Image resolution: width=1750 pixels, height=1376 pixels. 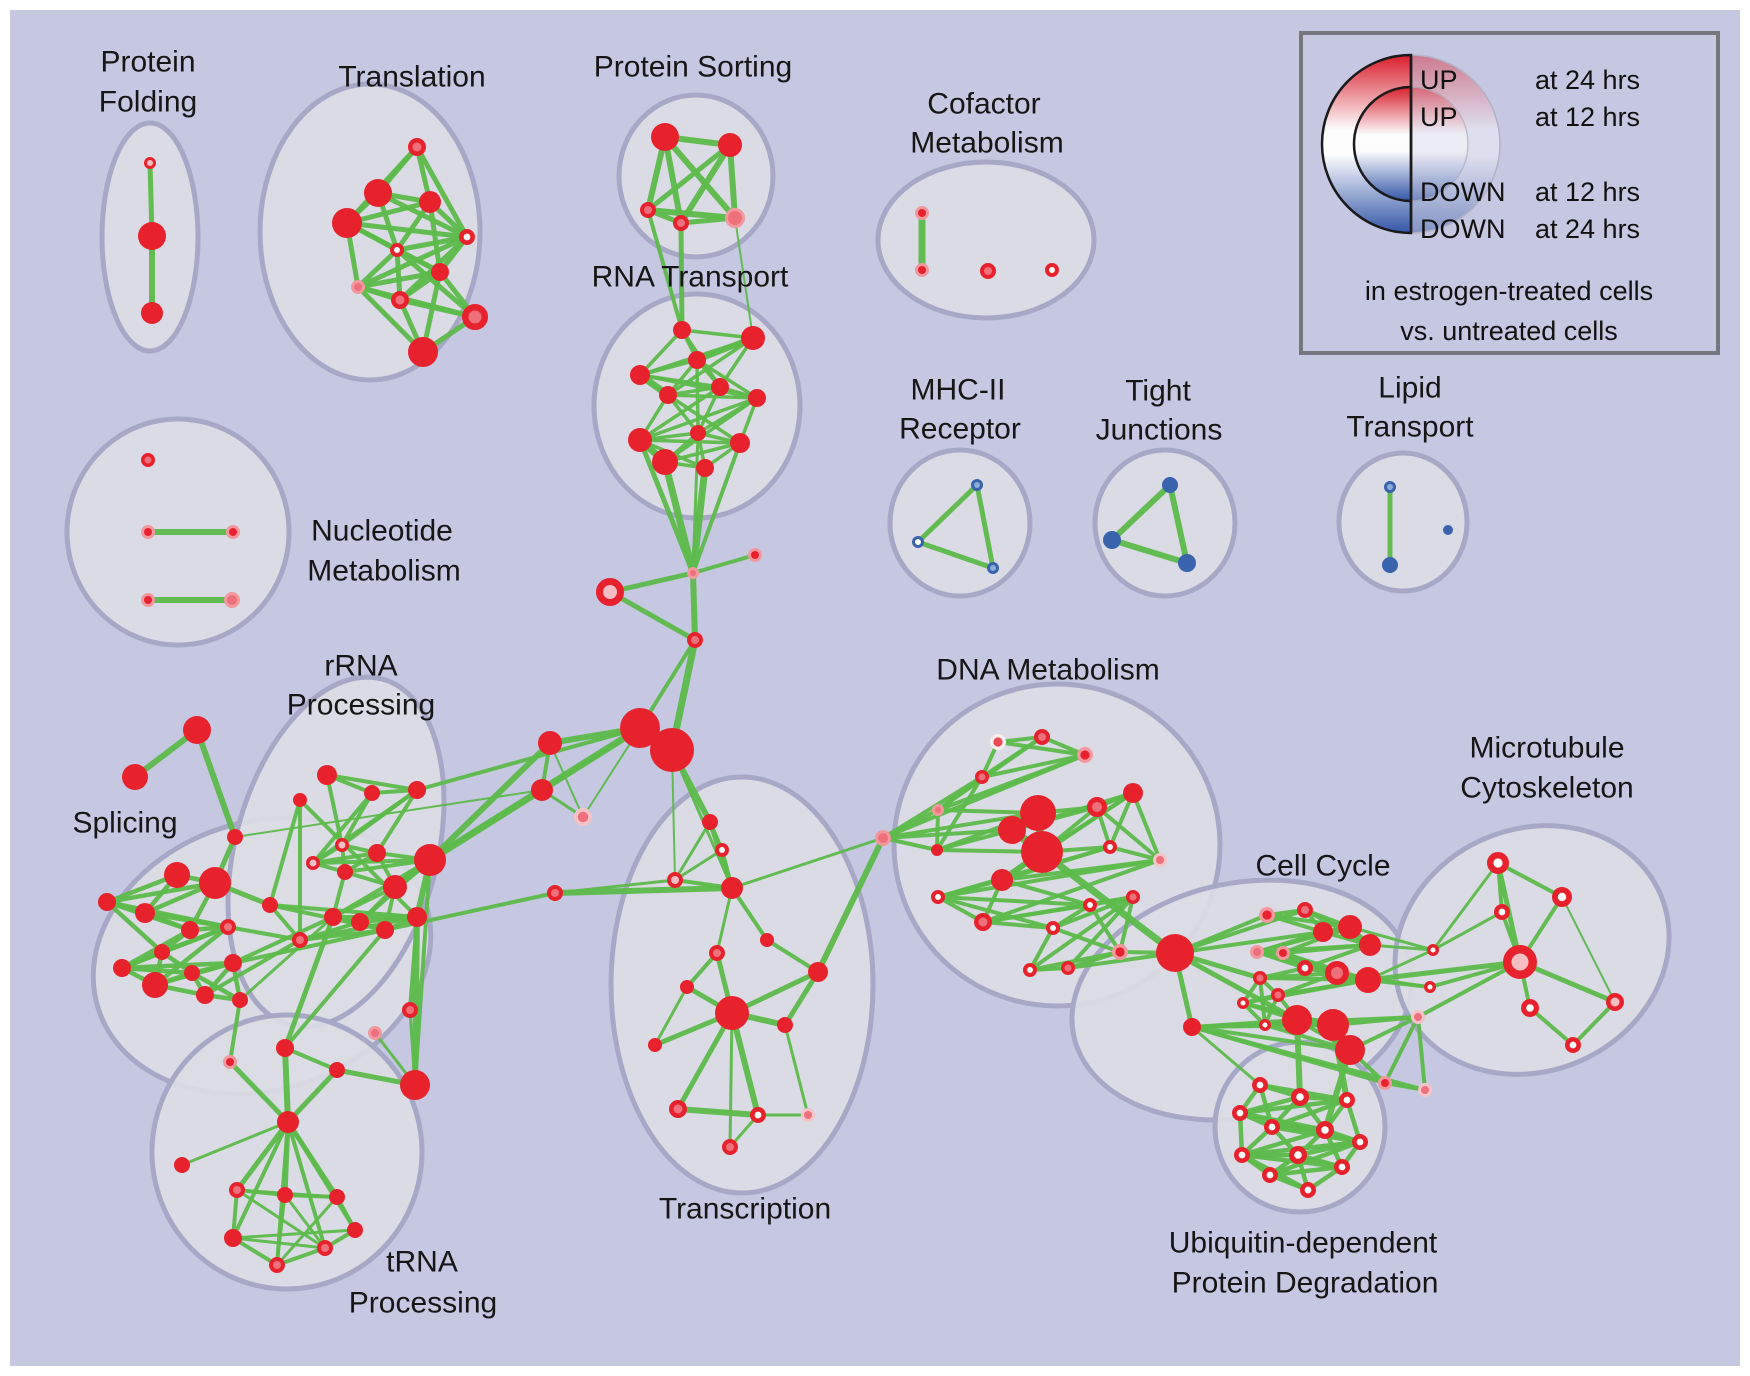 What do you see at coordinates (1462, 229) in the screenshot?
I see `legend-row-down24-label: DOWN` at bounding box center [1462, 229].